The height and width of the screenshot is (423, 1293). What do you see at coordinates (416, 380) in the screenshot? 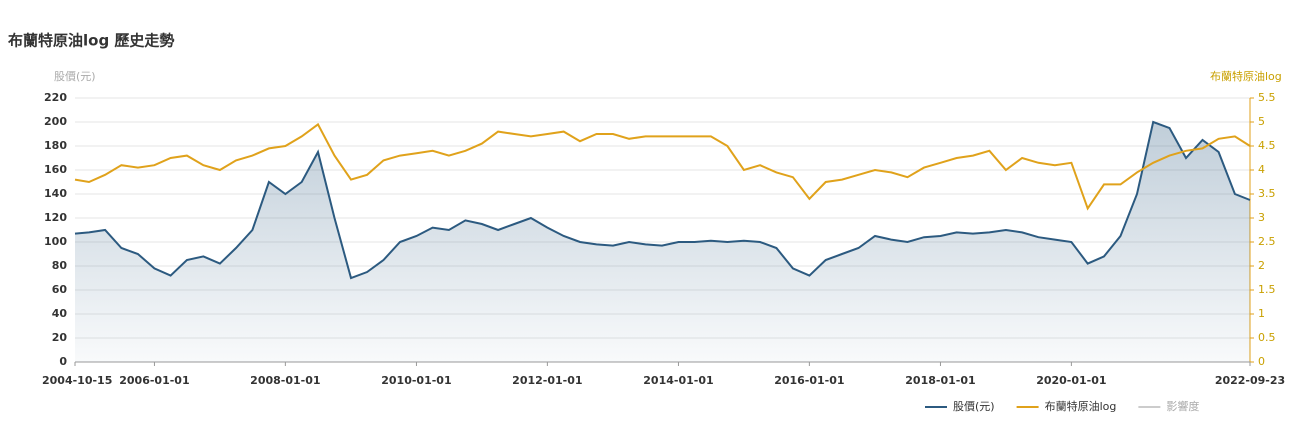
I see `x-tick-label: 2010-01-01` at bounding box center [416, 380].